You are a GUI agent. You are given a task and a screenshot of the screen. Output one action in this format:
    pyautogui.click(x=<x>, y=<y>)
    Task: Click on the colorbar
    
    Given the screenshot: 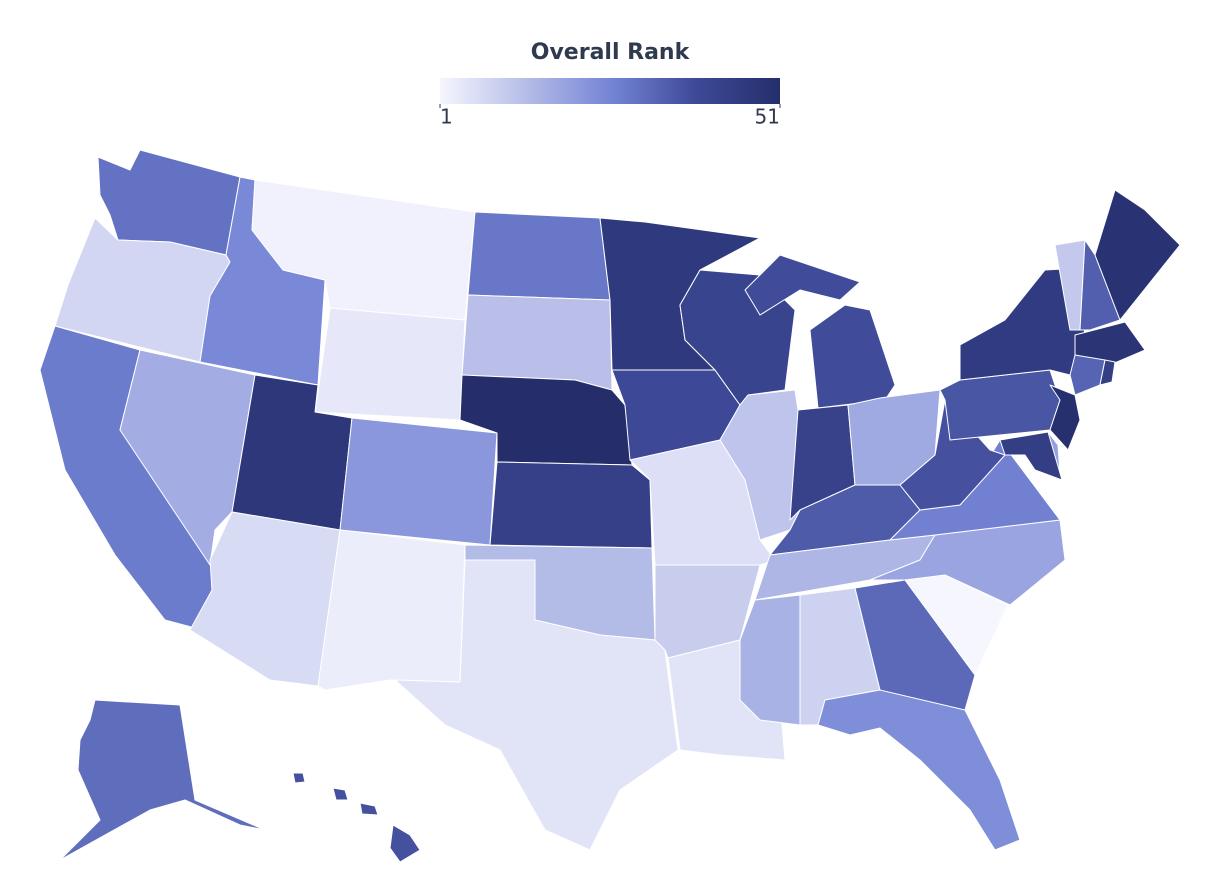 What is the action you would take?
    pyautogui.click(x=610, y=91)
    